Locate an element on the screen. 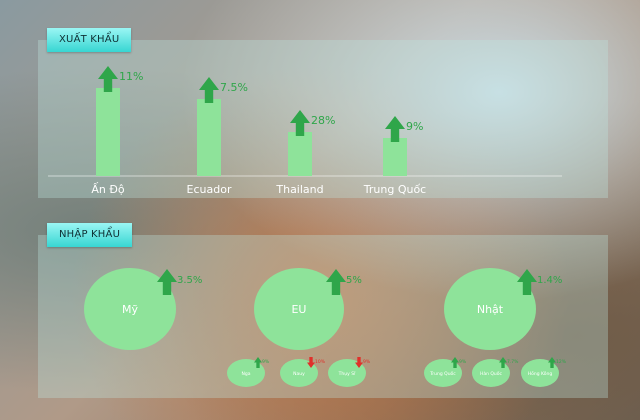 Image resolution: width=640 pixels, height=420 pixels. sub-market-name-label: Nauy is located at coordinates (299, 374).